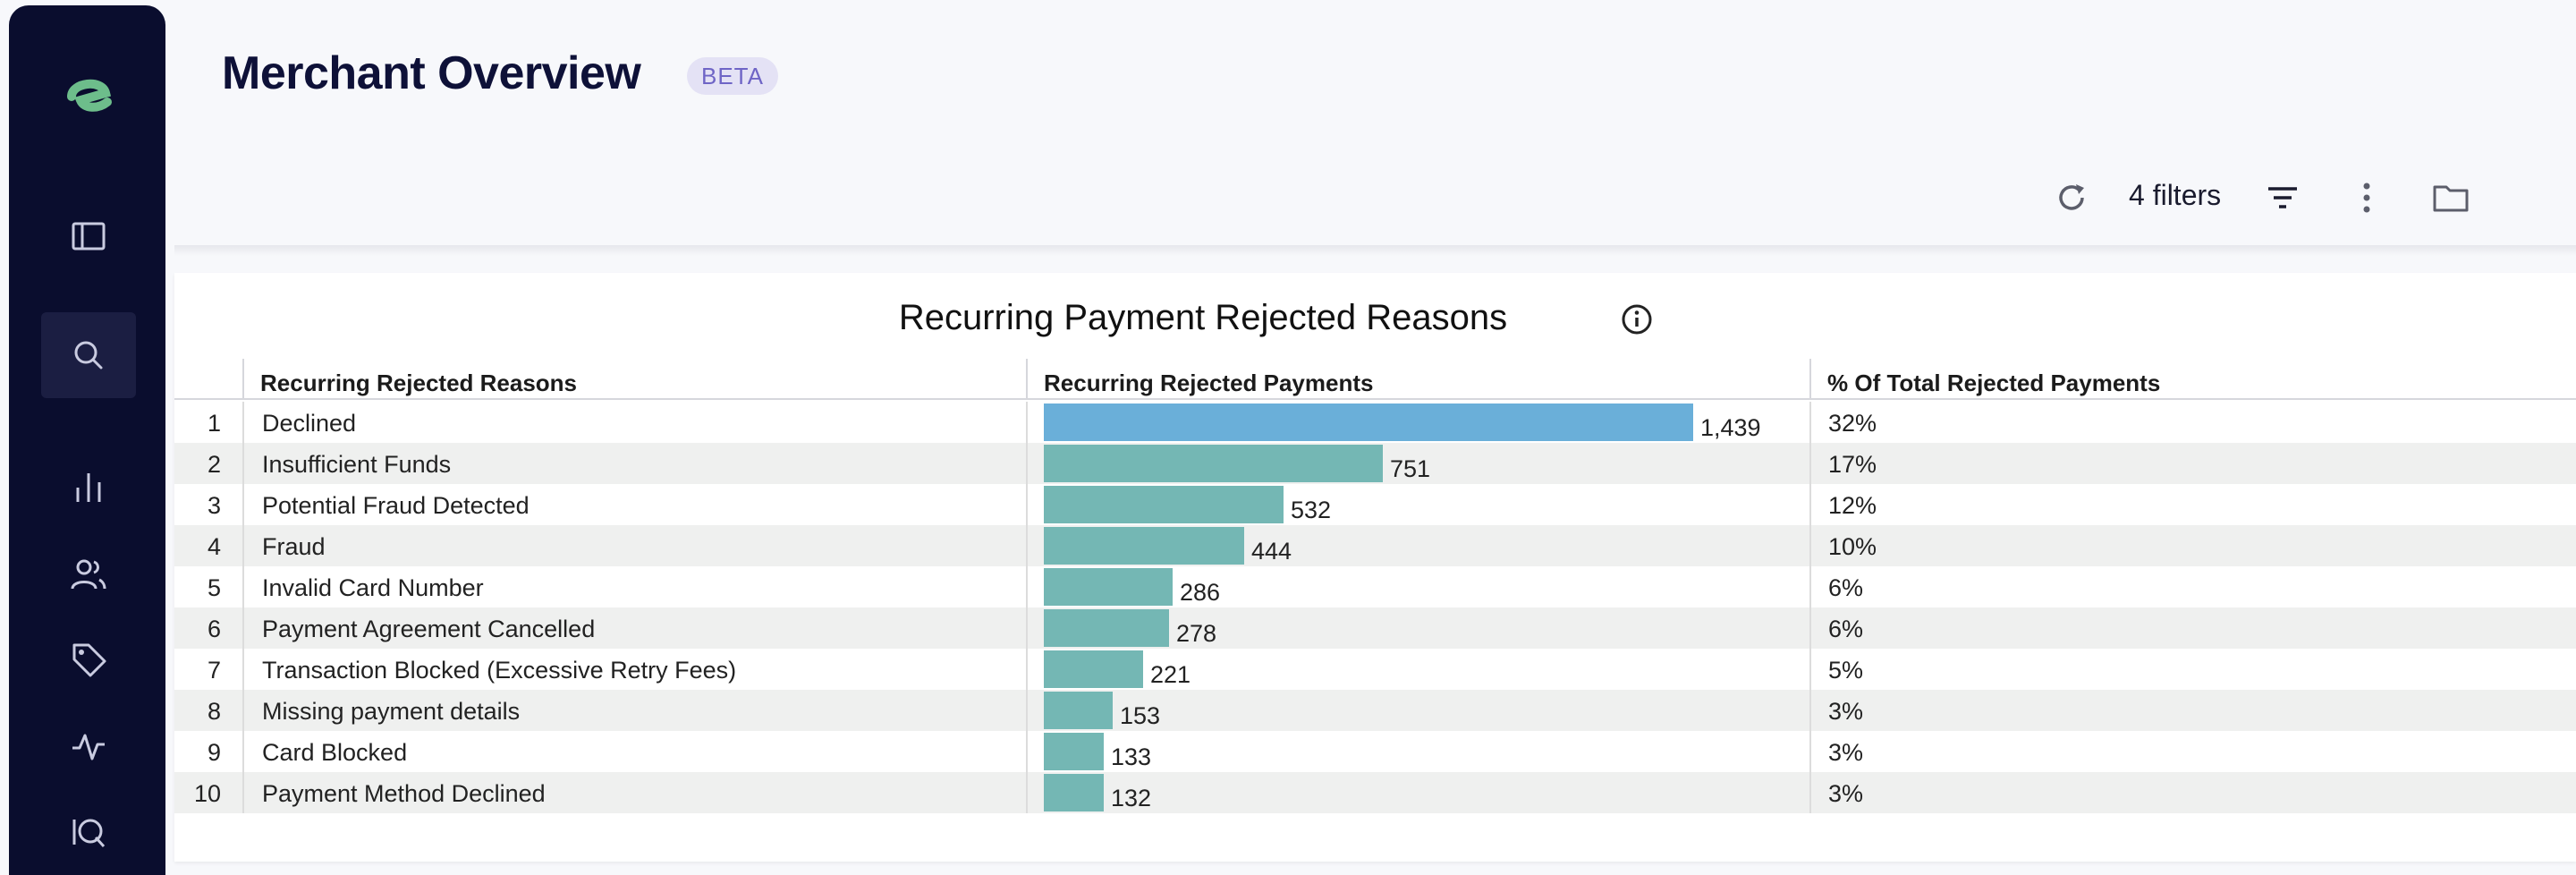  Describe the element at coordinates (1846, 587) in the screenshot. I see `percent-cell: 6%` at that location.